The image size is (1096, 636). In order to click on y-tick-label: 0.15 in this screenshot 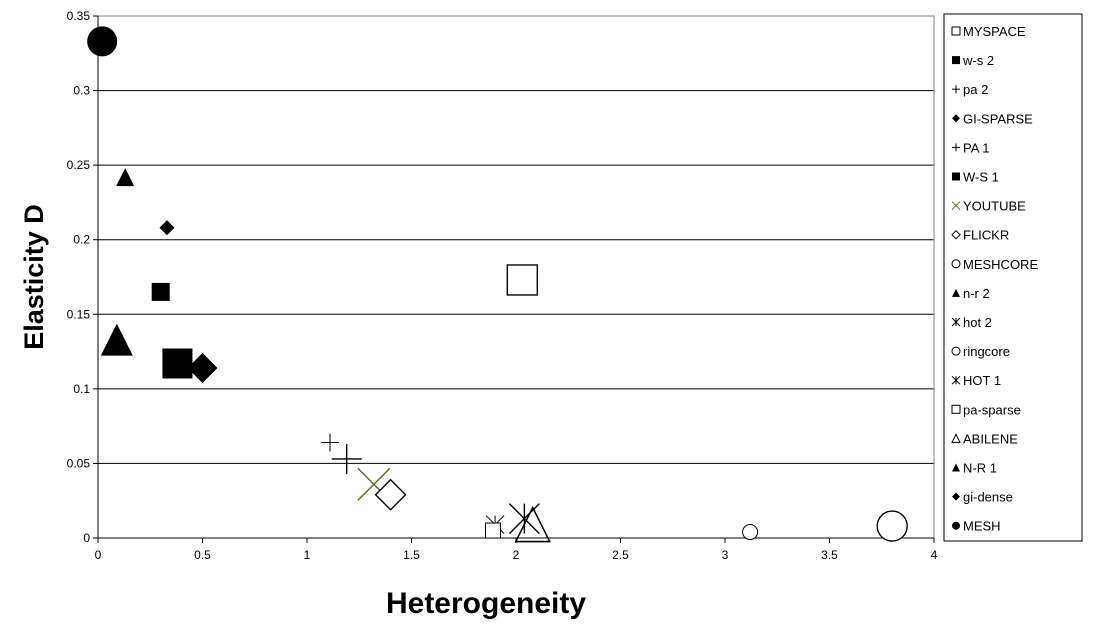, I will do `click(79, 314)`.